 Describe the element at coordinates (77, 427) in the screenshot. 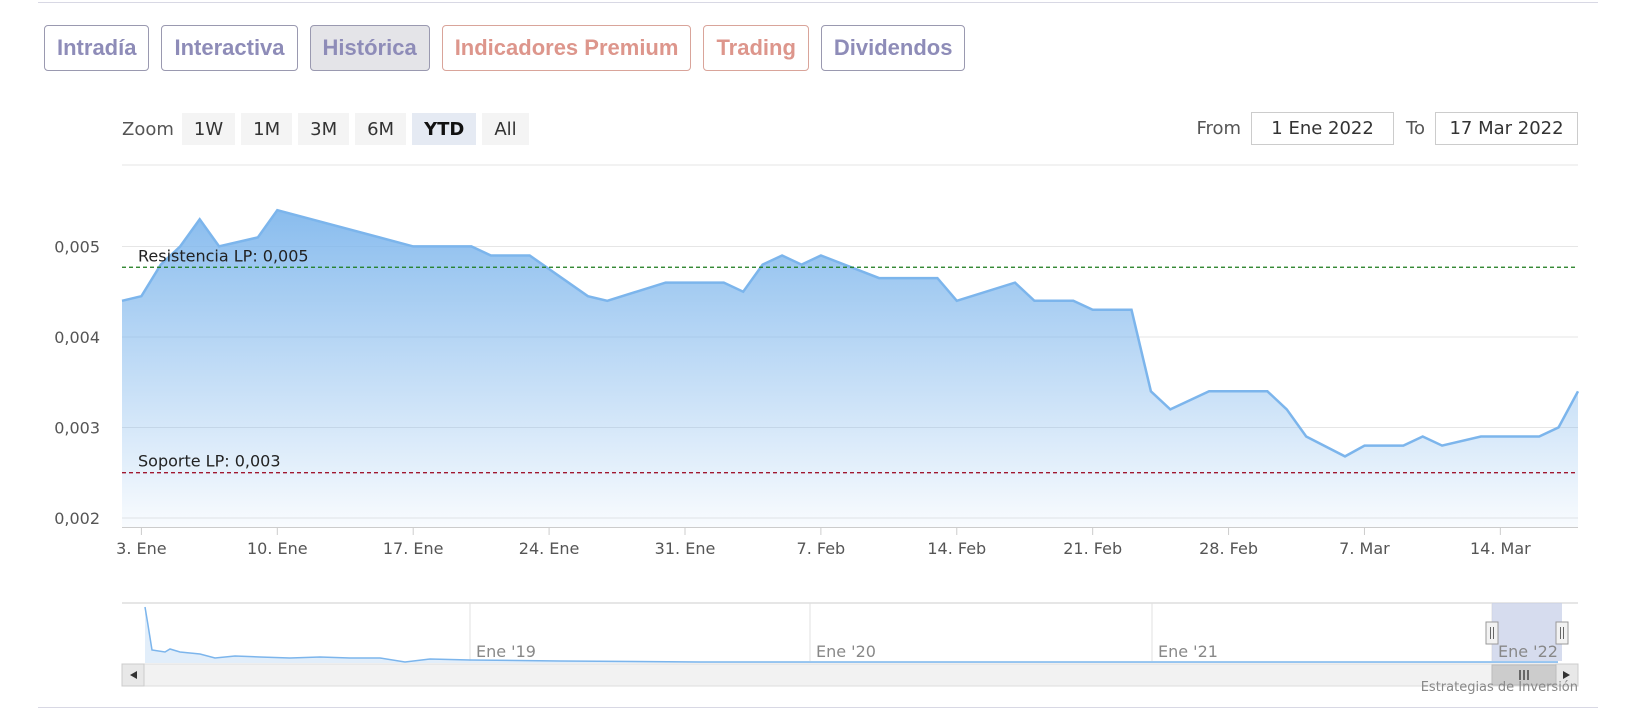

I see `y-tick-label: 0,003` at that location.